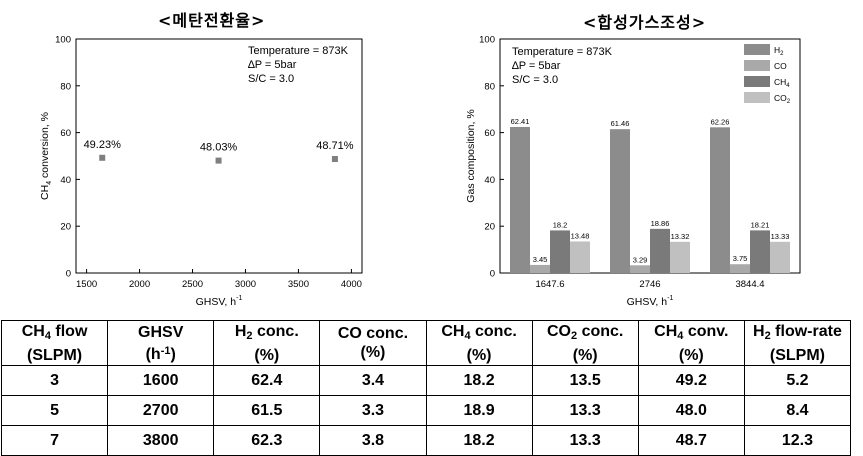 The image size is (863, 456). I want to click on table-header-cell-7: H2 flow-rate (SLPM), so click(797, 343).